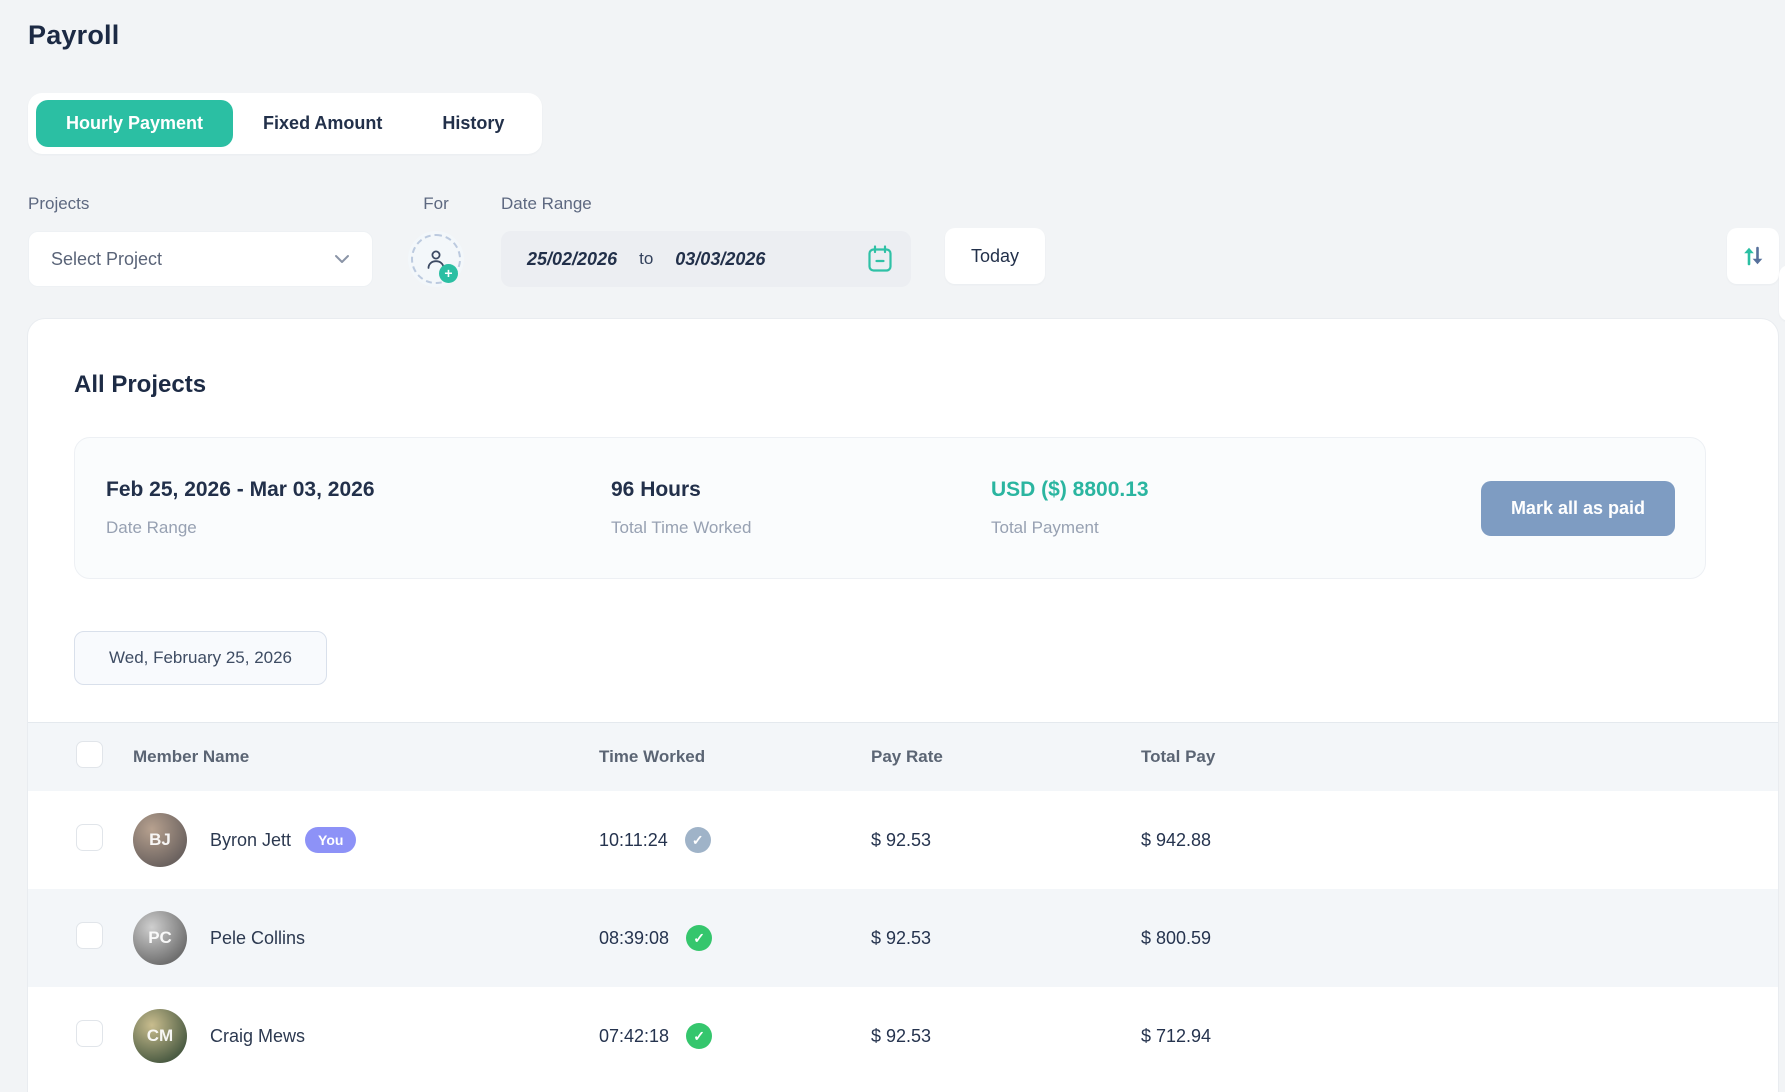 This screenshot has width=1785, height=1092. What do you see at coordinates (200, 259) in the screenshot?
I see `project-select: Select Project` at bounding box center [200, 259].